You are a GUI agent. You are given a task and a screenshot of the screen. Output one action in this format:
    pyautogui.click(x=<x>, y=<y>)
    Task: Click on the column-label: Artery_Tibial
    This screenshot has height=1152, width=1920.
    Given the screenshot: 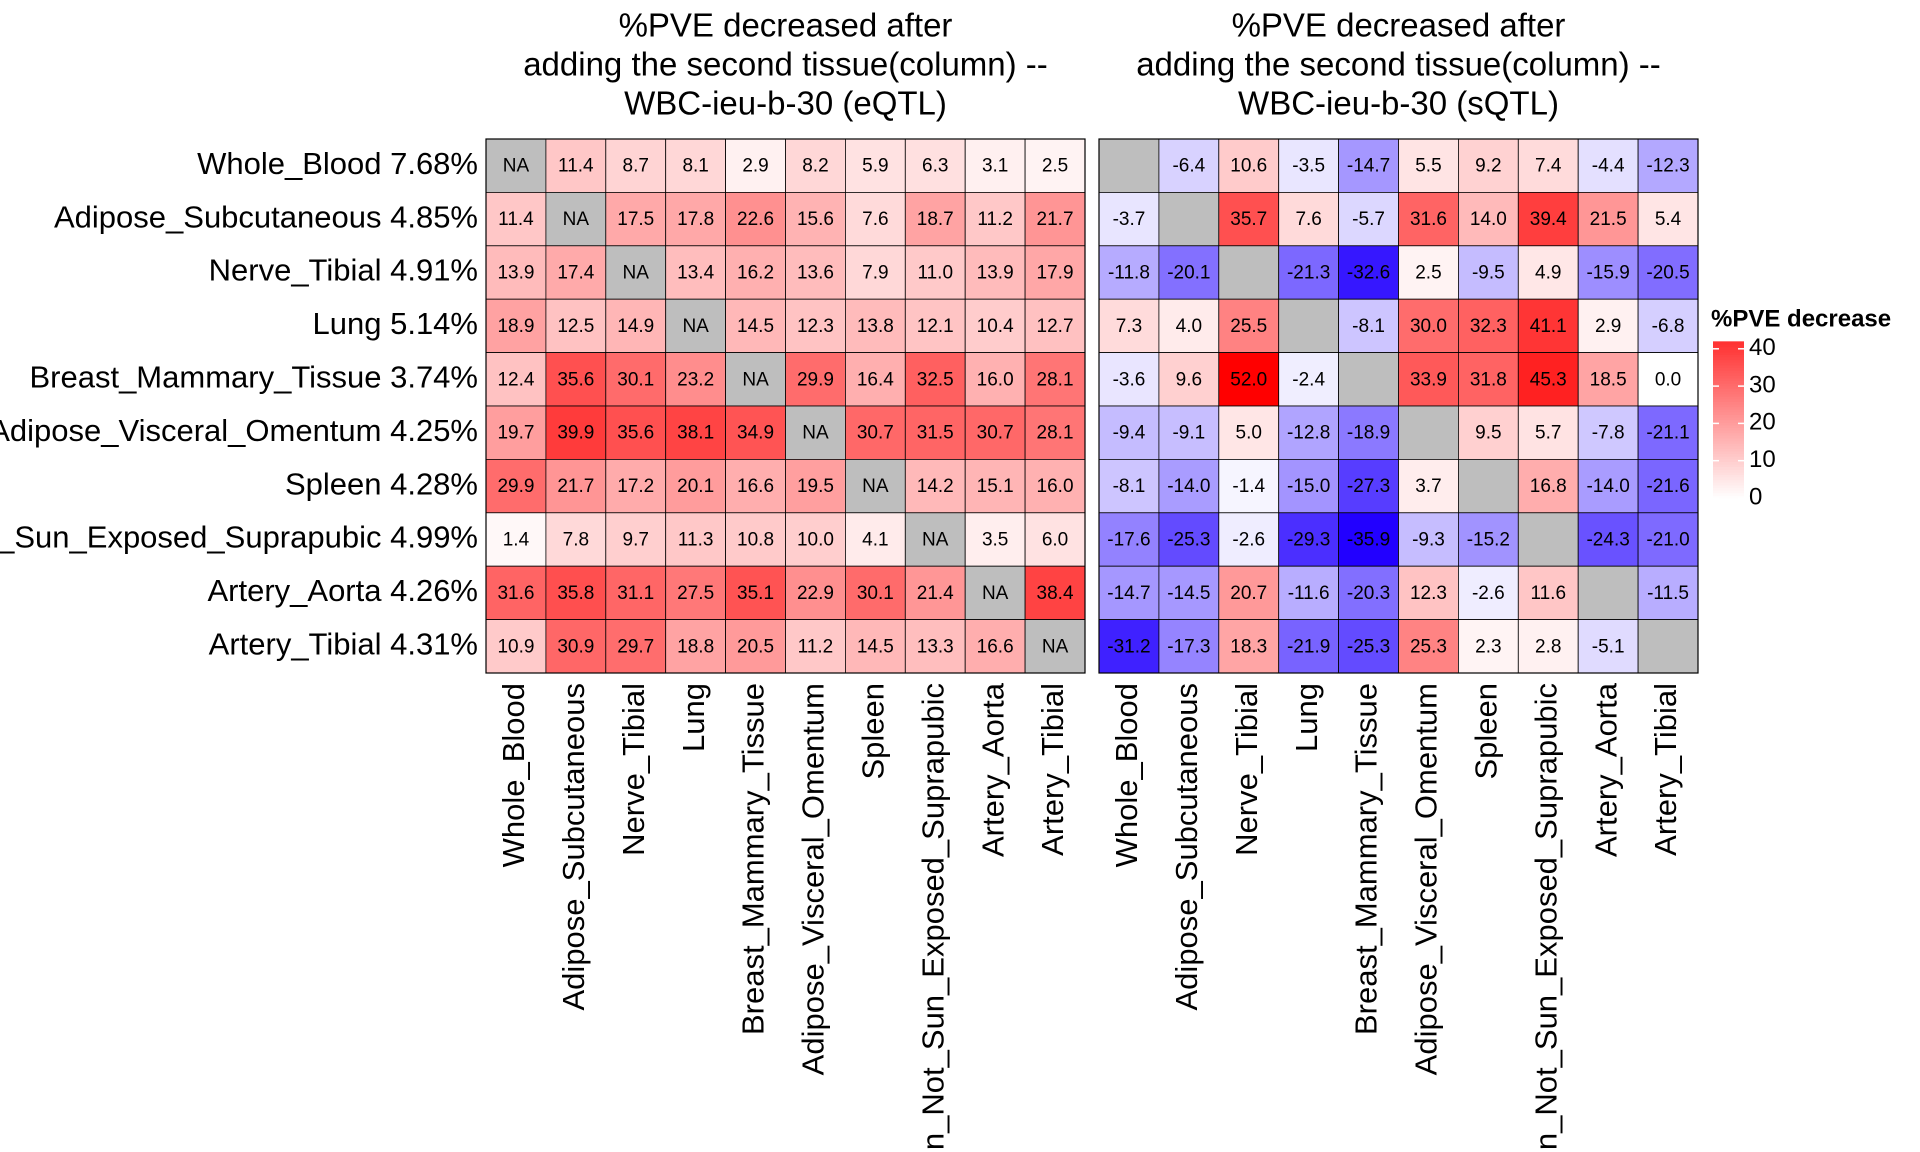 What is the action you would take?
    pyautogui.click(x=1052, y=769)
    